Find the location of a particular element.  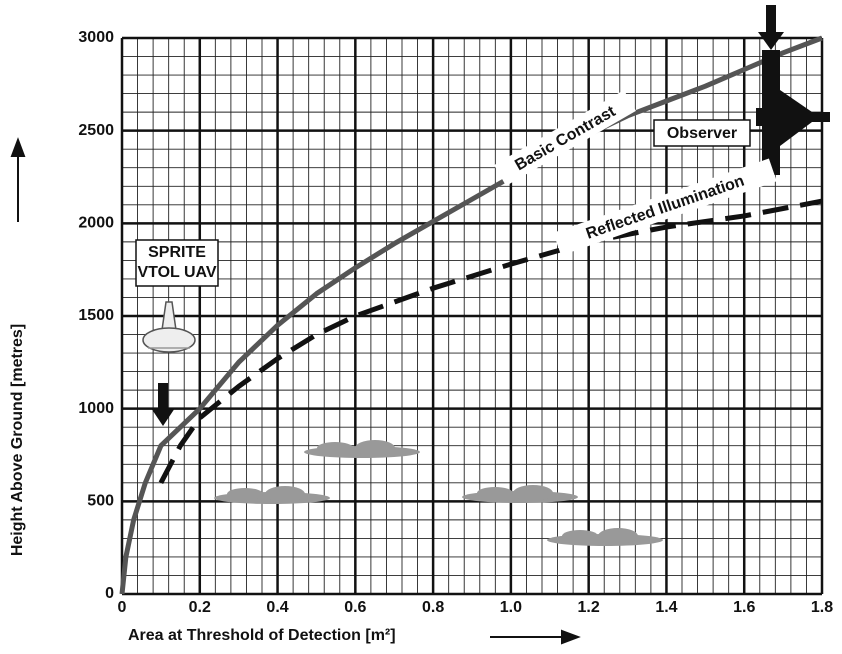

y-tick-label: 3000 is located at coordinates (96, 37).